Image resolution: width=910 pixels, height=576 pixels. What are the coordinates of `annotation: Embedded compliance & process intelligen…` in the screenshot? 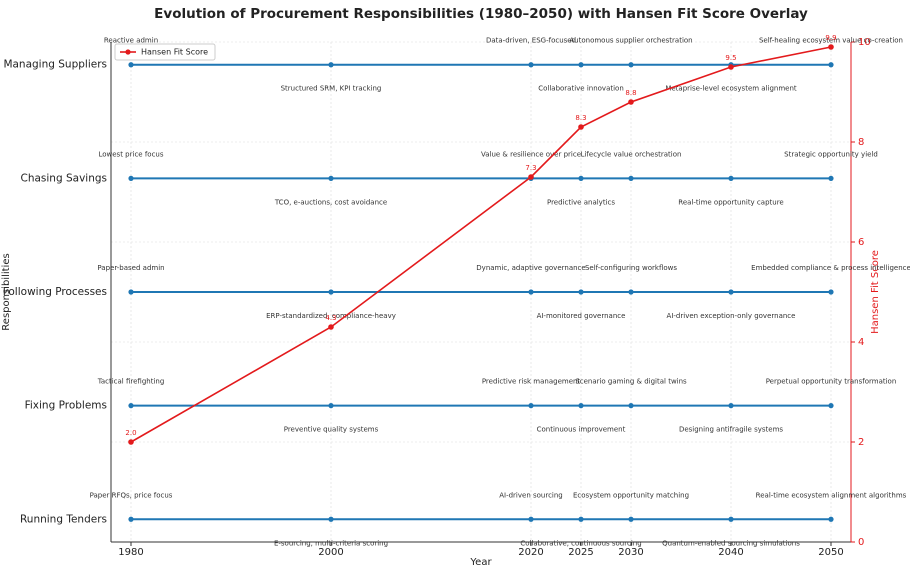 It's located at (830, 268).